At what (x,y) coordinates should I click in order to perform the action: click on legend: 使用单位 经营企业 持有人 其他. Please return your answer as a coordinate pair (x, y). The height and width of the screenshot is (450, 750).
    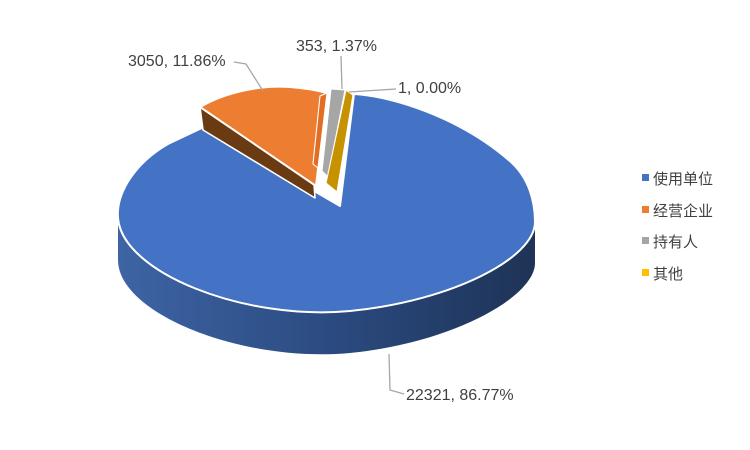
    Looking at the image, I should click on (677, 227).